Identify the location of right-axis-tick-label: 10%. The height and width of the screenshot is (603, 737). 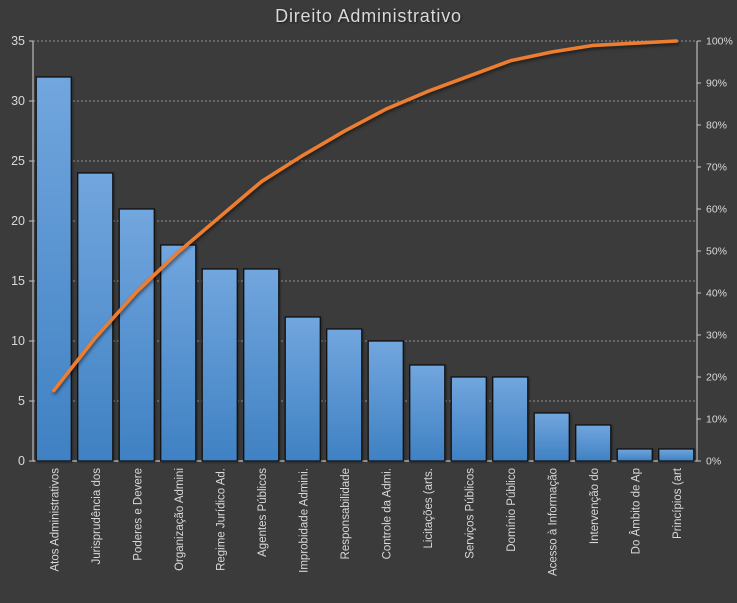
(716, 420).